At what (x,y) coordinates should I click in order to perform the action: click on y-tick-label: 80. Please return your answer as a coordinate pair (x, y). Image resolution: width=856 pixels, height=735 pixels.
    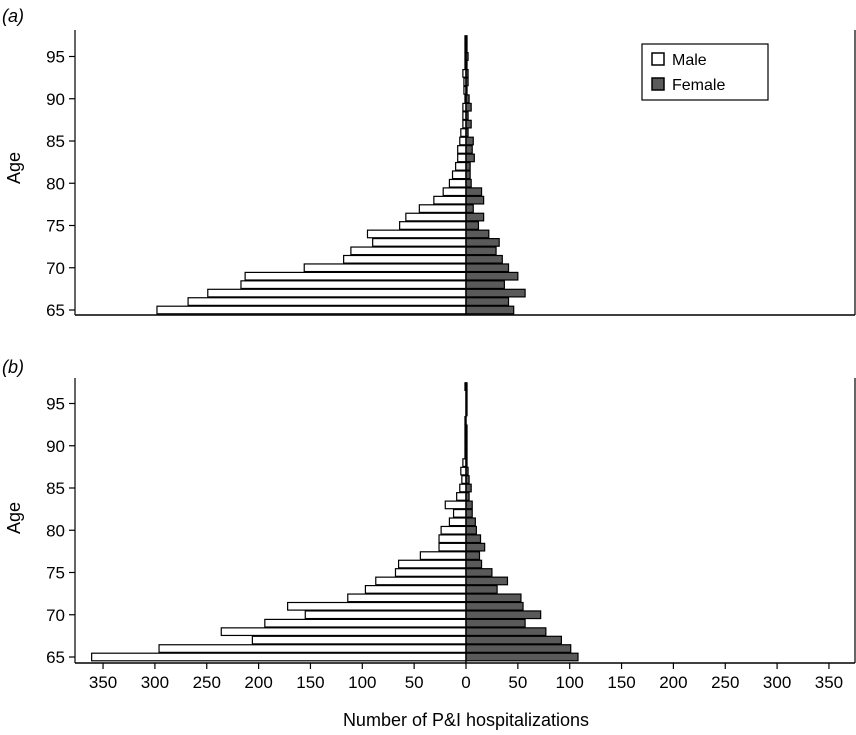
    Looking at the image, I should click on (55, 183).